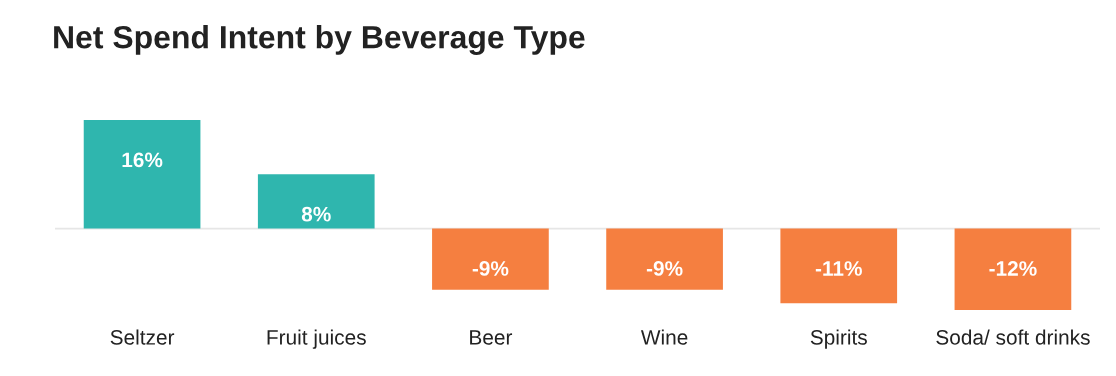 The height and width of the screenshot is (376, 1116). What do you see at coordinates (838, 339) in the screenshot?
I see `x-tick-label: Spirits` at bounding box center [838, 339].